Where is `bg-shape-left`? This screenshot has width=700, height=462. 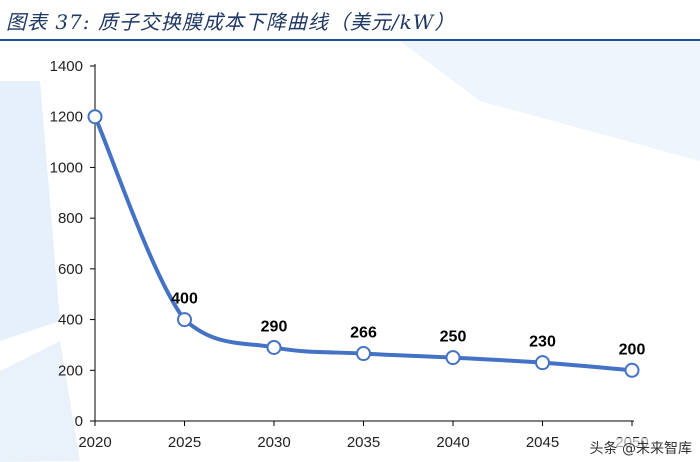 bg-shape-left is located at coordinates (30, 211).